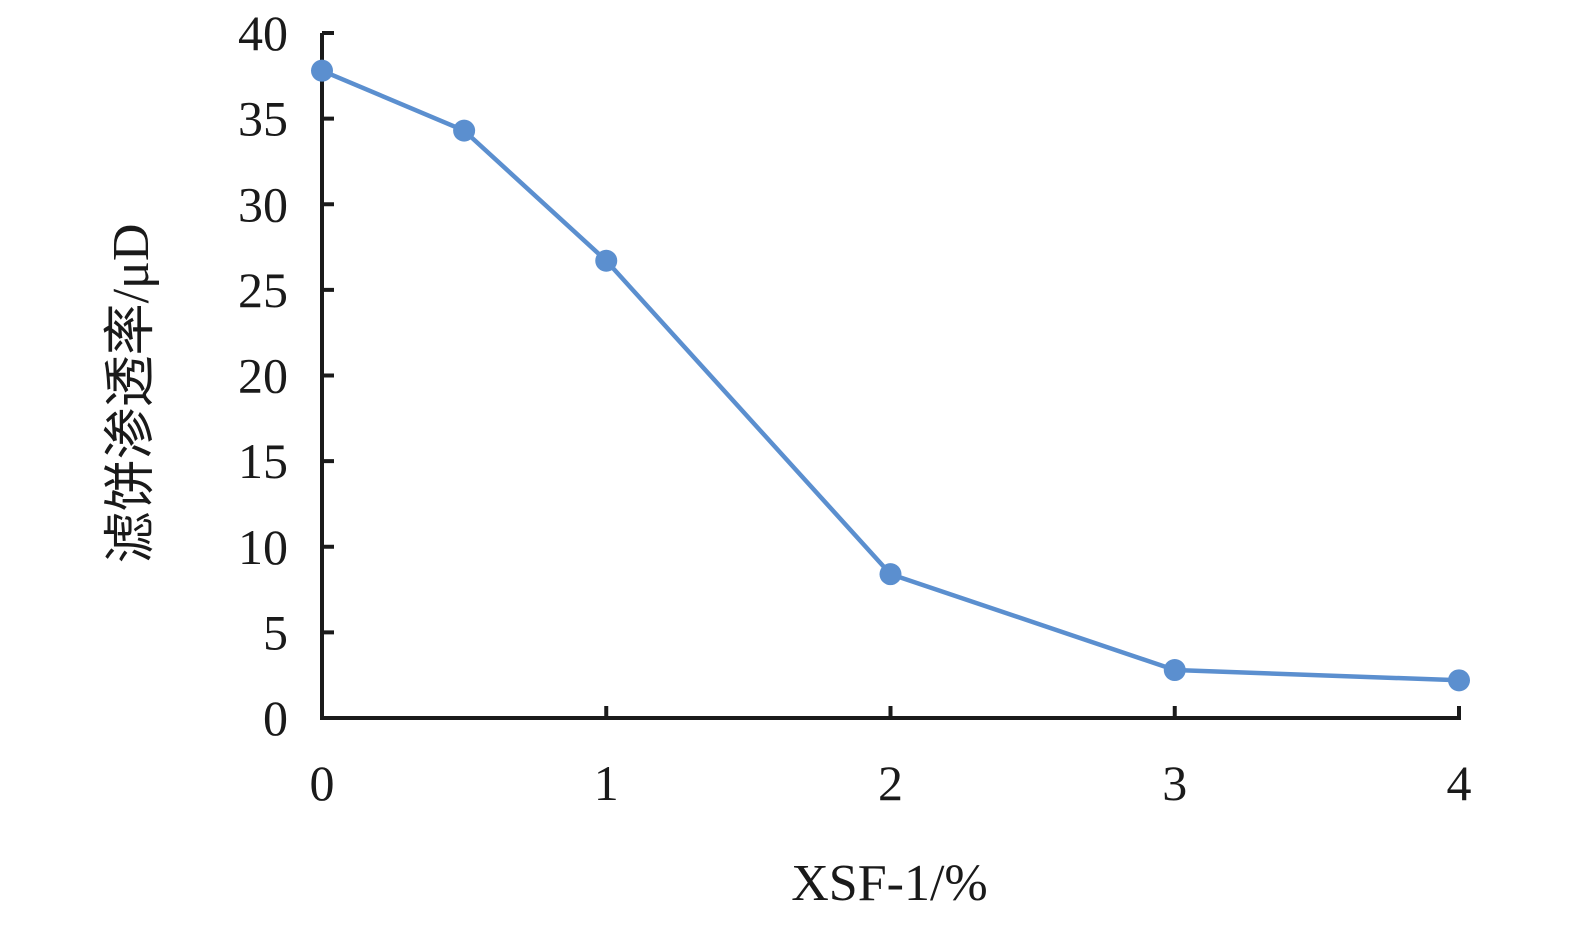  I want to click on y-tick-label: 35, so click(263, 119).